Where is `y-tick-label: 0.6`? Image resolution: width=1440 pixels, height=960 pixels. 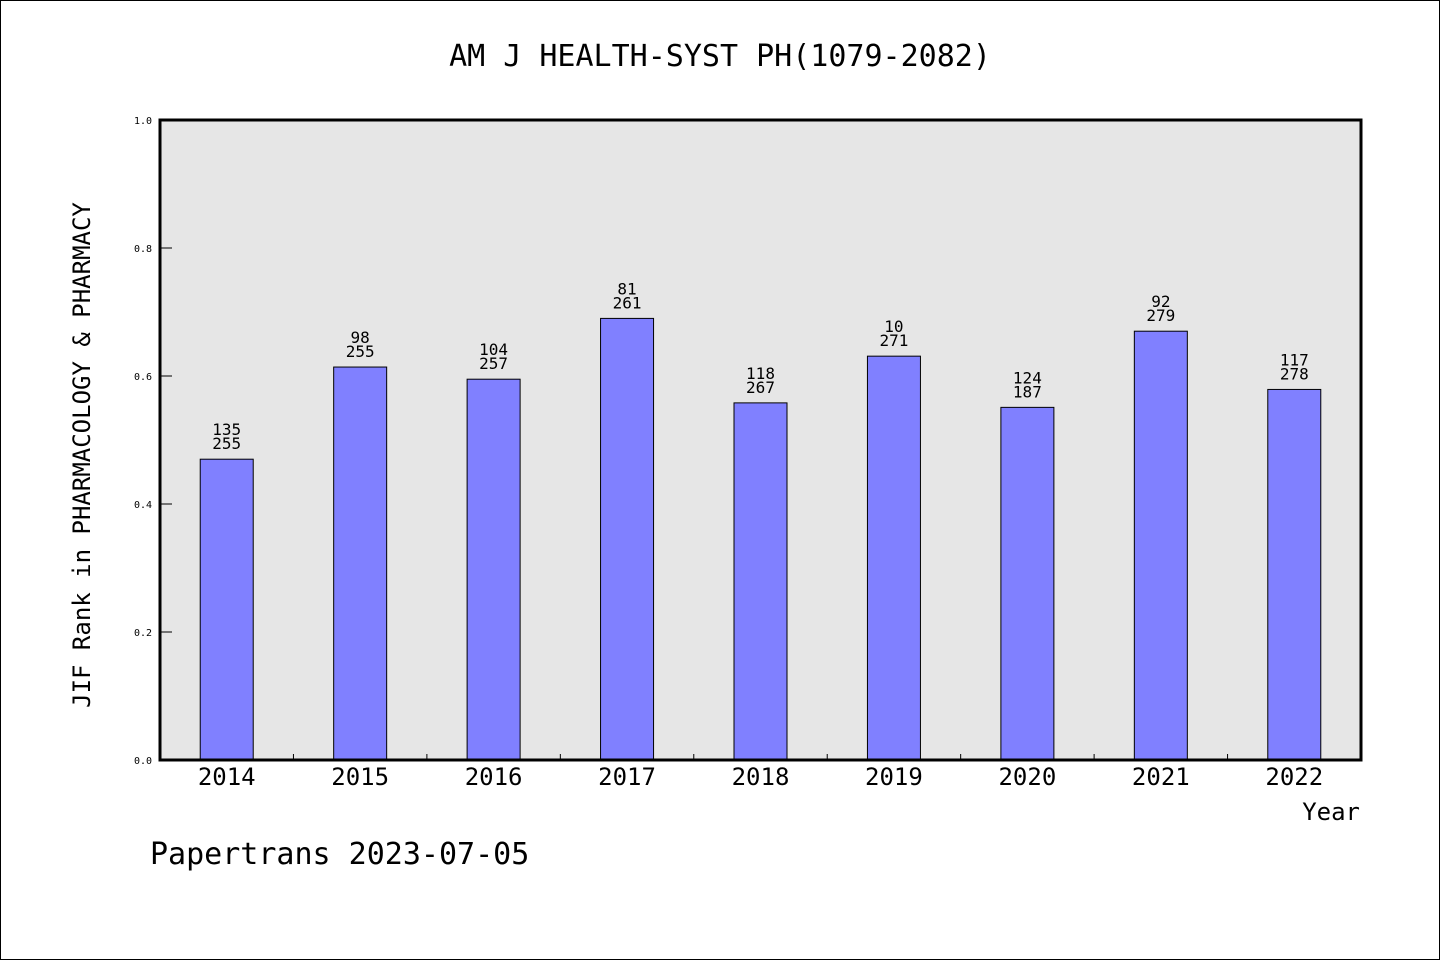 y-tick-label: 0.6 is located at coordinates (143, 377).